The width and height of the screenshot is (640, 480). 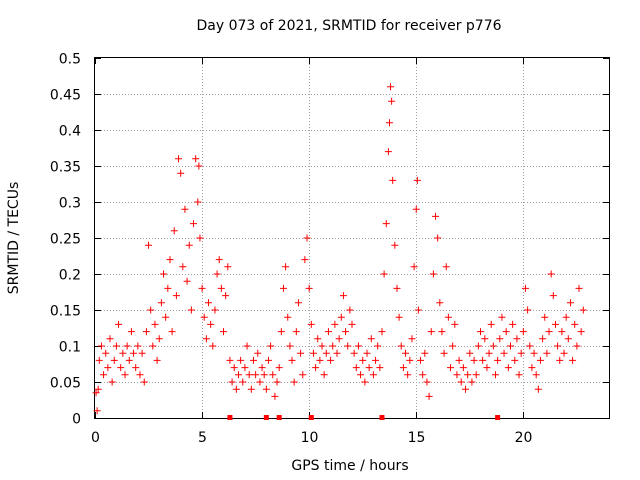 I want to click on bottom-markers, so click(x=364, y=417).